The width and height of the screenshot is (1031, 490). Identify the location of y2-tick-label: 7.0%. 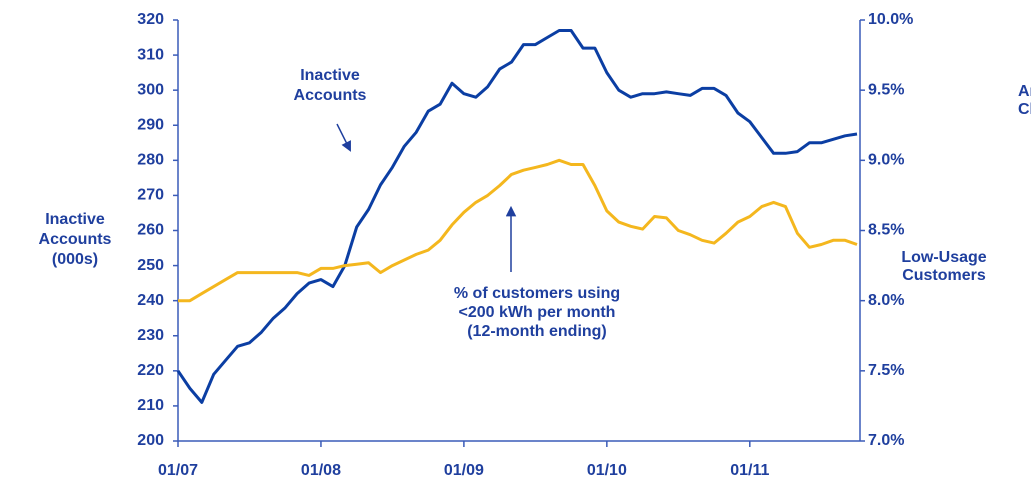
(886, 440).